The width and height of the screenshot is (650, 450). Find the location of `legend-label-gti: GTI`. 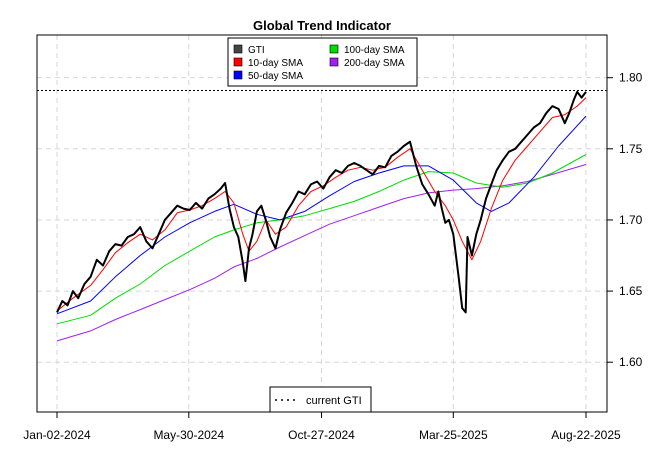

legend-label-gti: GTI is located at coordinates (256, 50).